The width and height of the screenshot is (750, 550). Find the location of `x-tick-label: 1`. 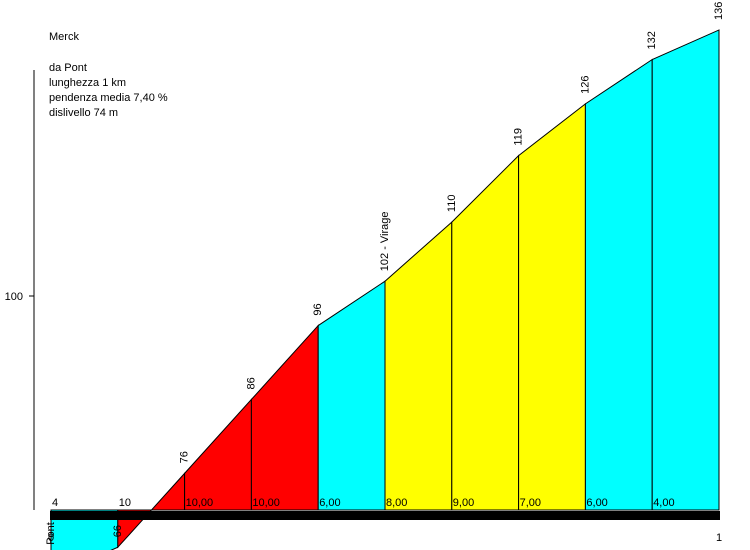

x-tick-label: 1 is located at coordinates (719, 538).